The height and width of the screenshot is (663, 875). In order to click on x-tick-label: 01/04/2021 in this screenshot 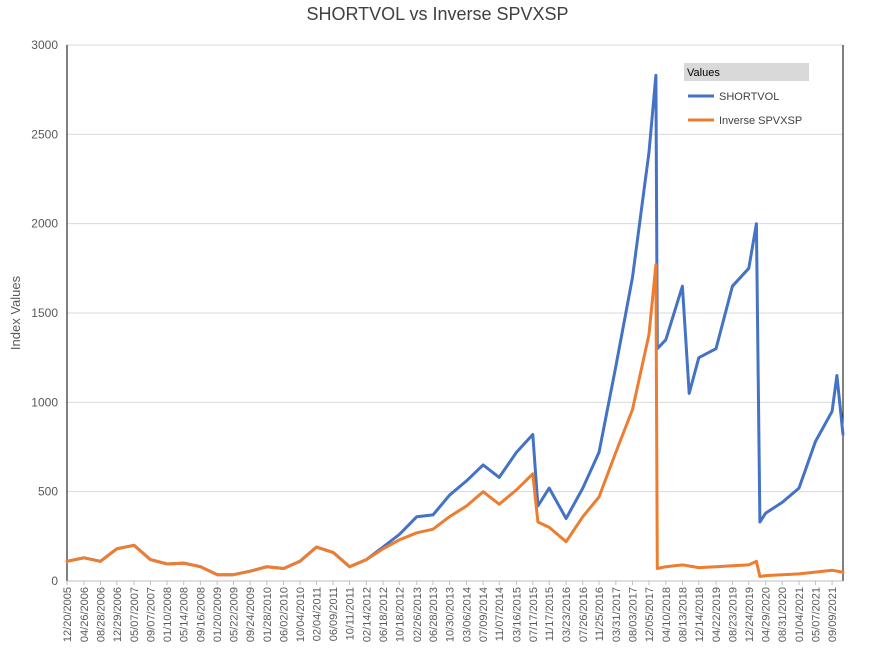, I will do `click(800, 614)`.